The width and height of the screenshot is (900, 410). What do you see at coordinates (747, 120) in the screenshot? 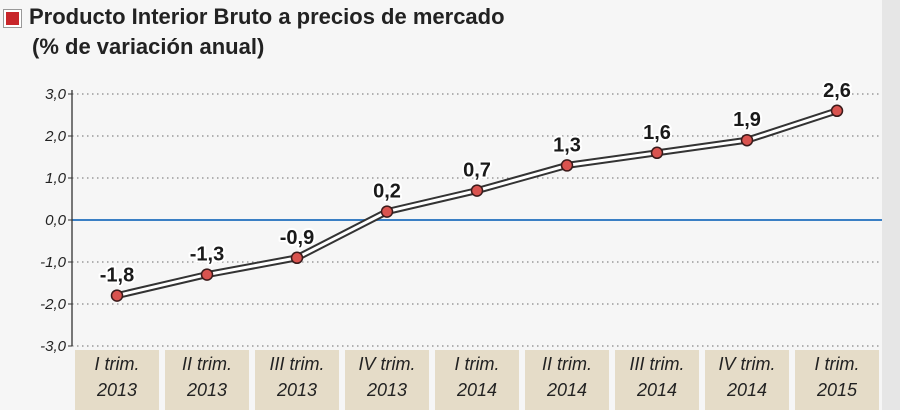
I see `data-label: 1,9` at bounding box center [747, 120].